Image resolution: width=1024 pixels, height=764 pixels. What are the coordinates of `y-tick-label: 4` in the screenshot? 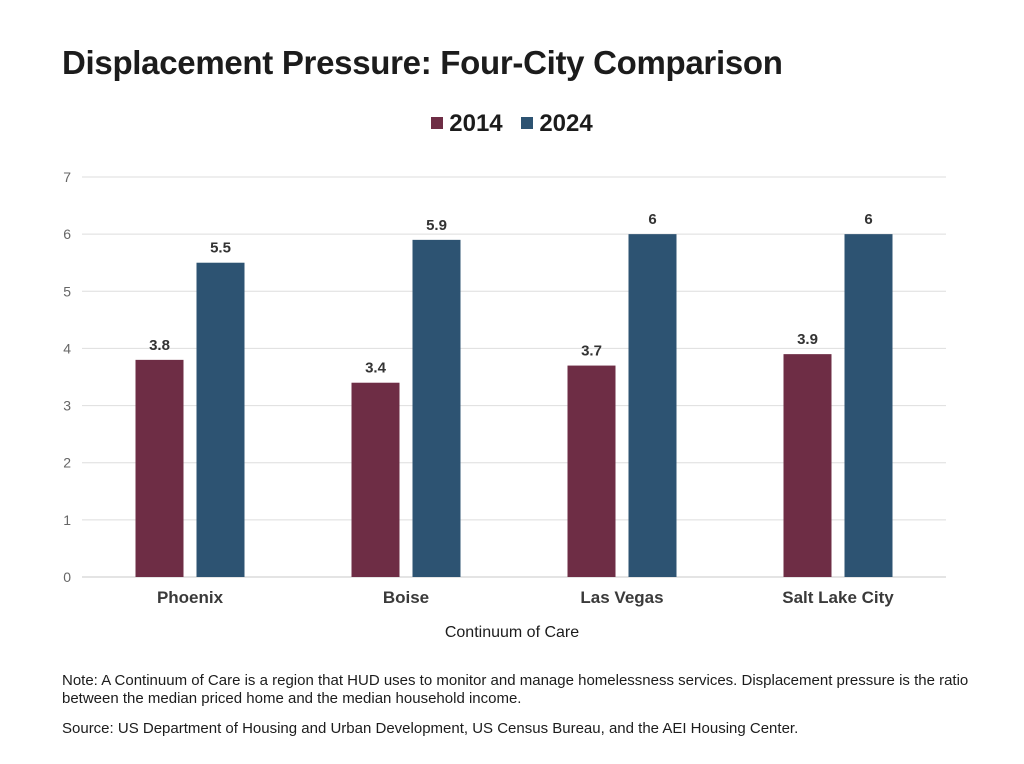 It's located at (67, 348).